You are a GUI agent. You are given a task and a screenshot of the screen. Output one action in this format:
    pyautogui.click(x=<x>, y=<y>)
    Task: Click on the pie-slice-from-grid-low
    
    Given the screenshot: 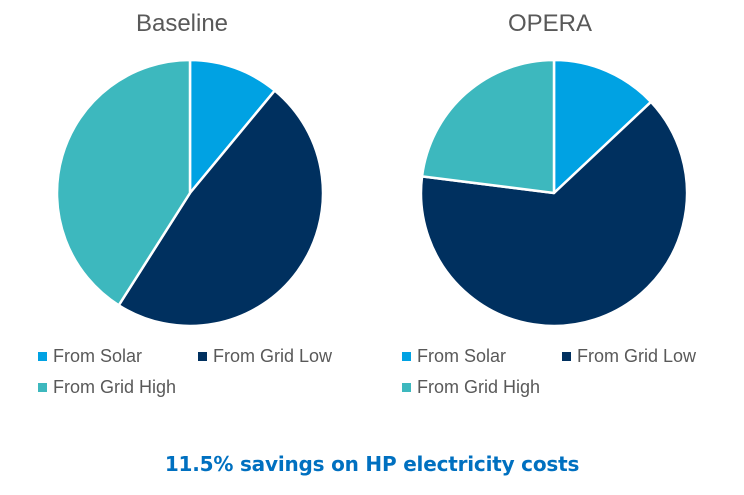 What is the action you would take?
    pyautogui.click(x=221, y=208)
    